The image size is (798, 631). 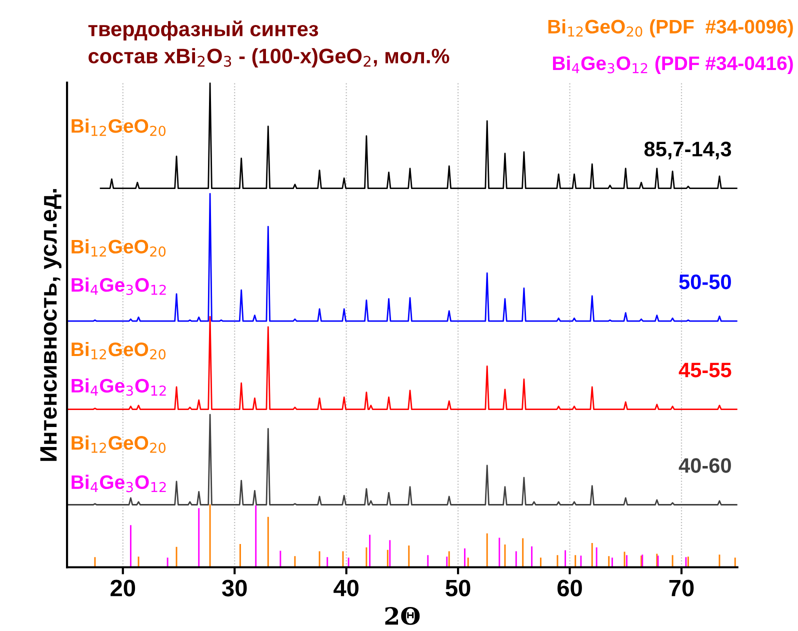 What do you see at coordinates (688, 151) in the screenshot?
I see `series-label: 85,7-14,3` at bounding box center [688, 151].